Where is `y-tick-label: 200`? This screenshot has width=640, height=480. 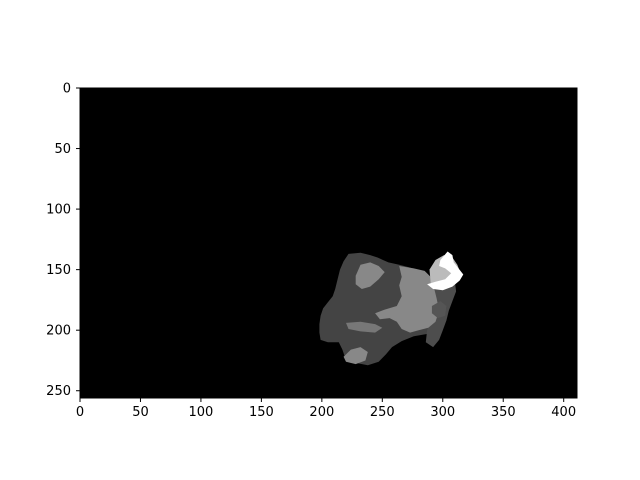
y-tick-label: 200 is located at coordinates (58, 331).